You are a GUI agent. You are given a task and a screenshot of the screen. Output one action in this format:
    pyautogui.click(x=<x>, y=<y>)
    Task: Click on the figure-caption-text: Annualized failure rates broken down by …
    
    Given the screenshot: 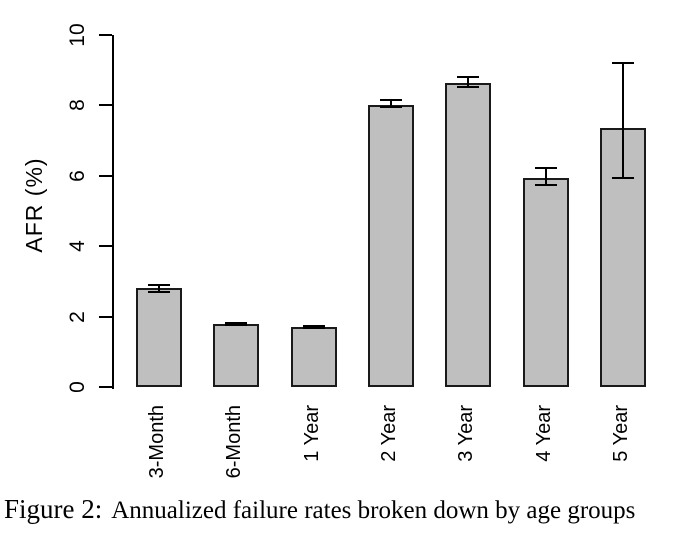 What is the action you would take?
    pyautogui.click(x=373, y=510)
    